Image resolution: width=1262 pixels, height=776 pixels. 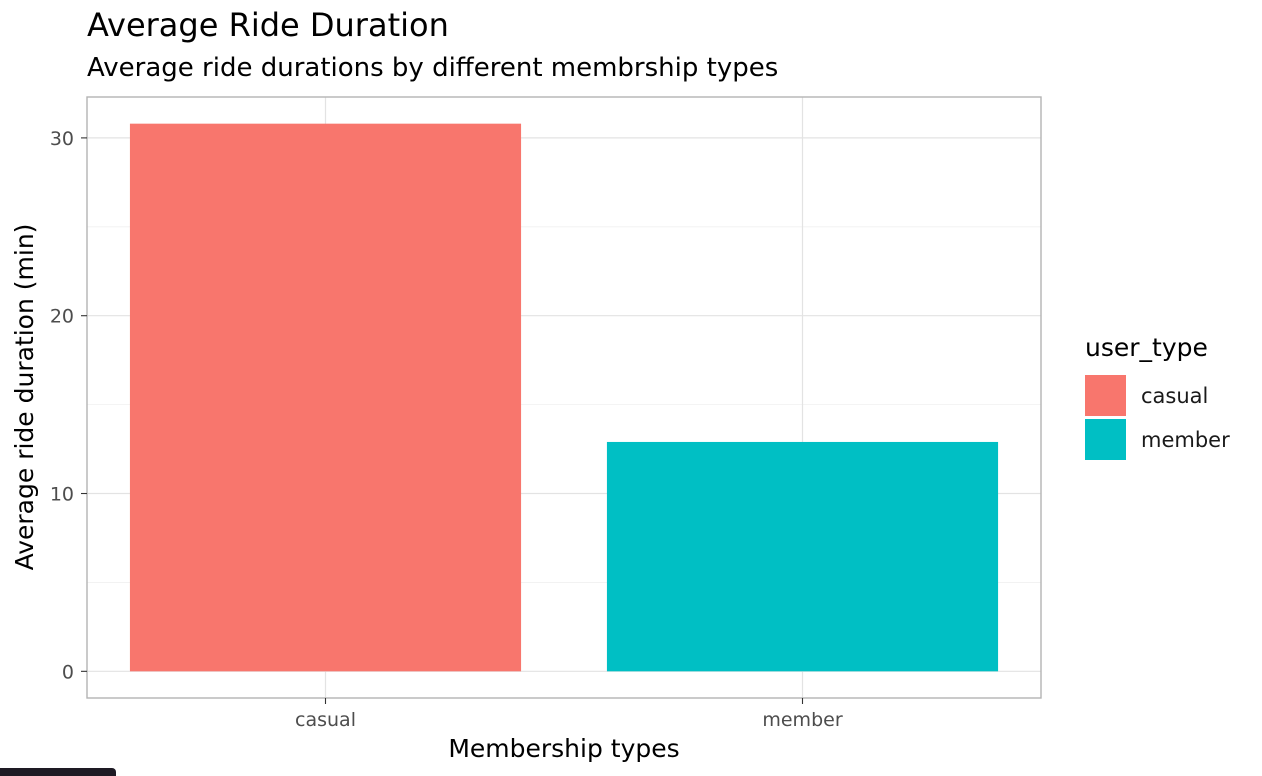 I want to click on x-tick-label: casual, so click(x=325, y=720).